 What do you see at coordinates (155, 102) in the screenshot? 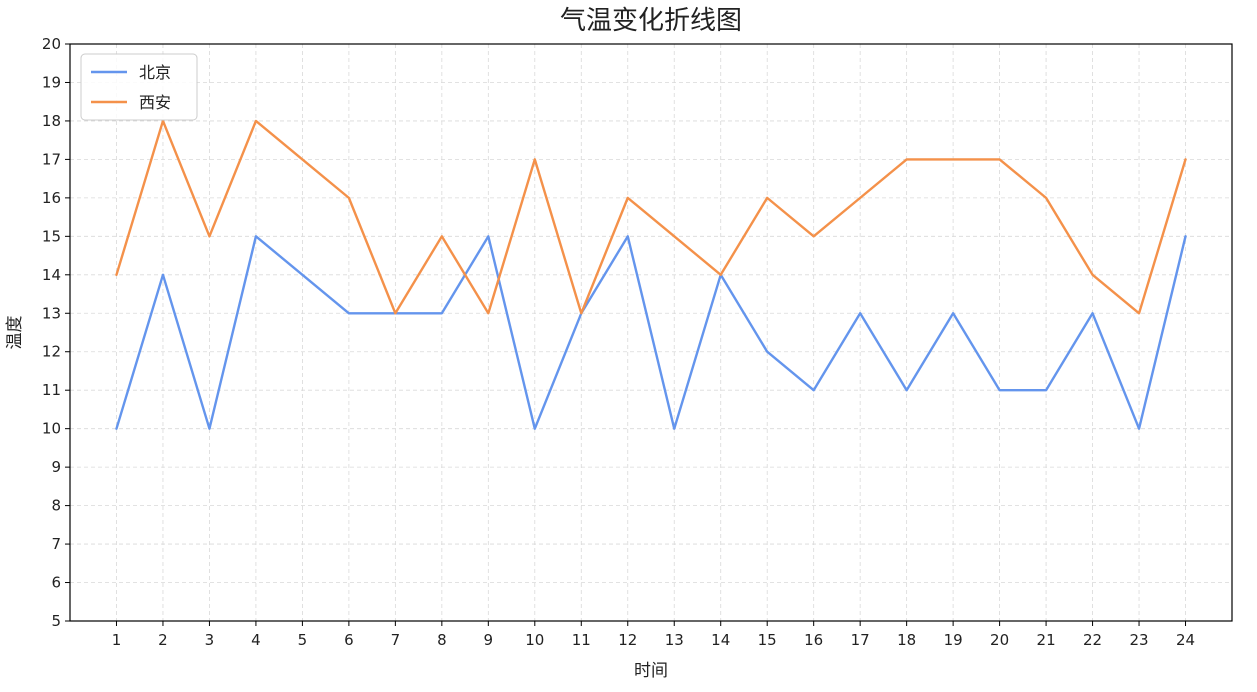
I see `legend-label: 西安` at bounding box center [155, 102].